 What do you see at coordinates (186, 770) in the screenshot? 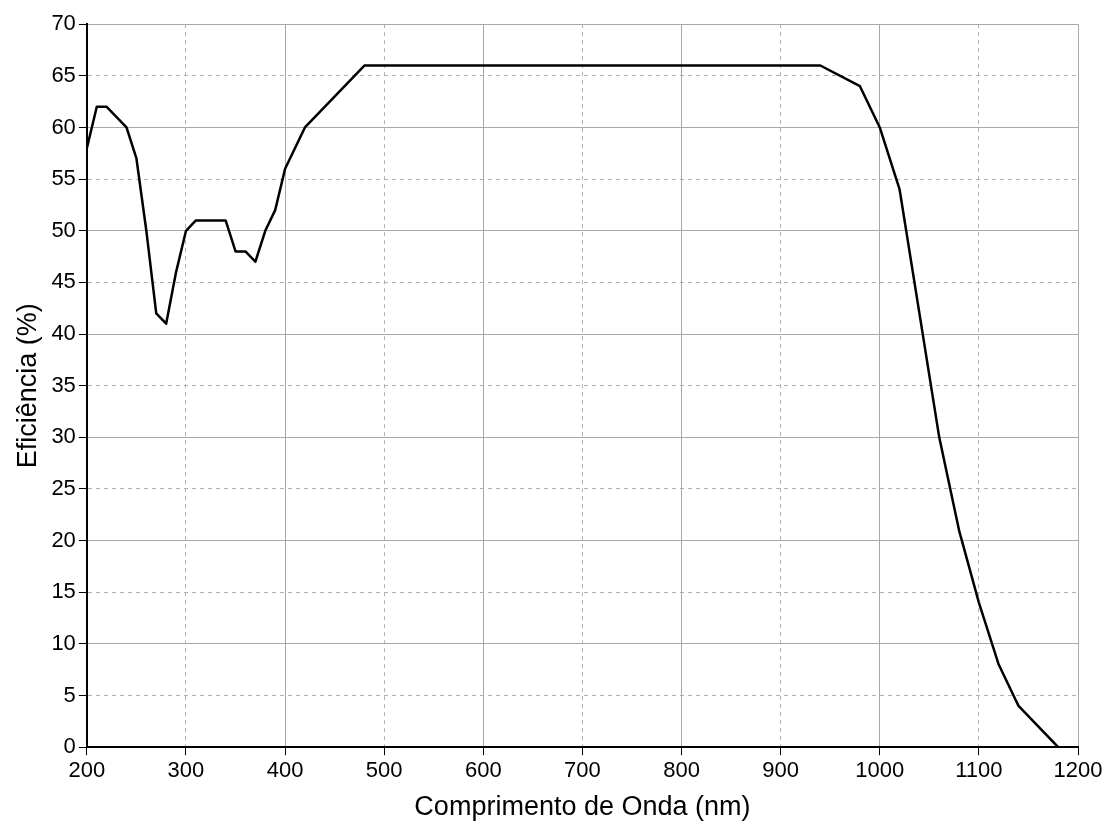
I see `x-tick-label: 300` at bounding box center [186, 770].